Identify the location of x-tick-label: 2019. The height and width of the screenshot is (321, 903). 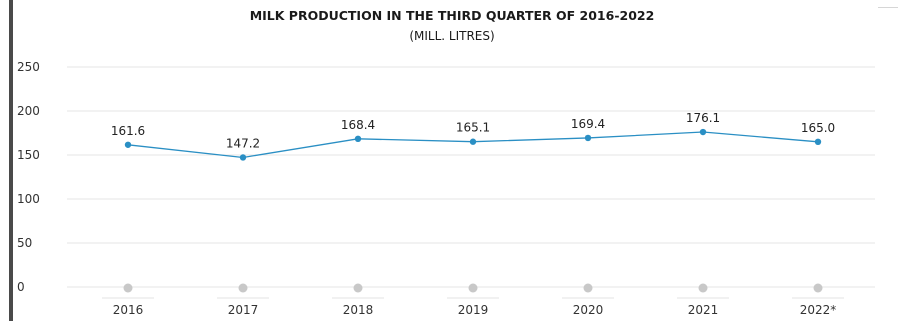
(473, 310).